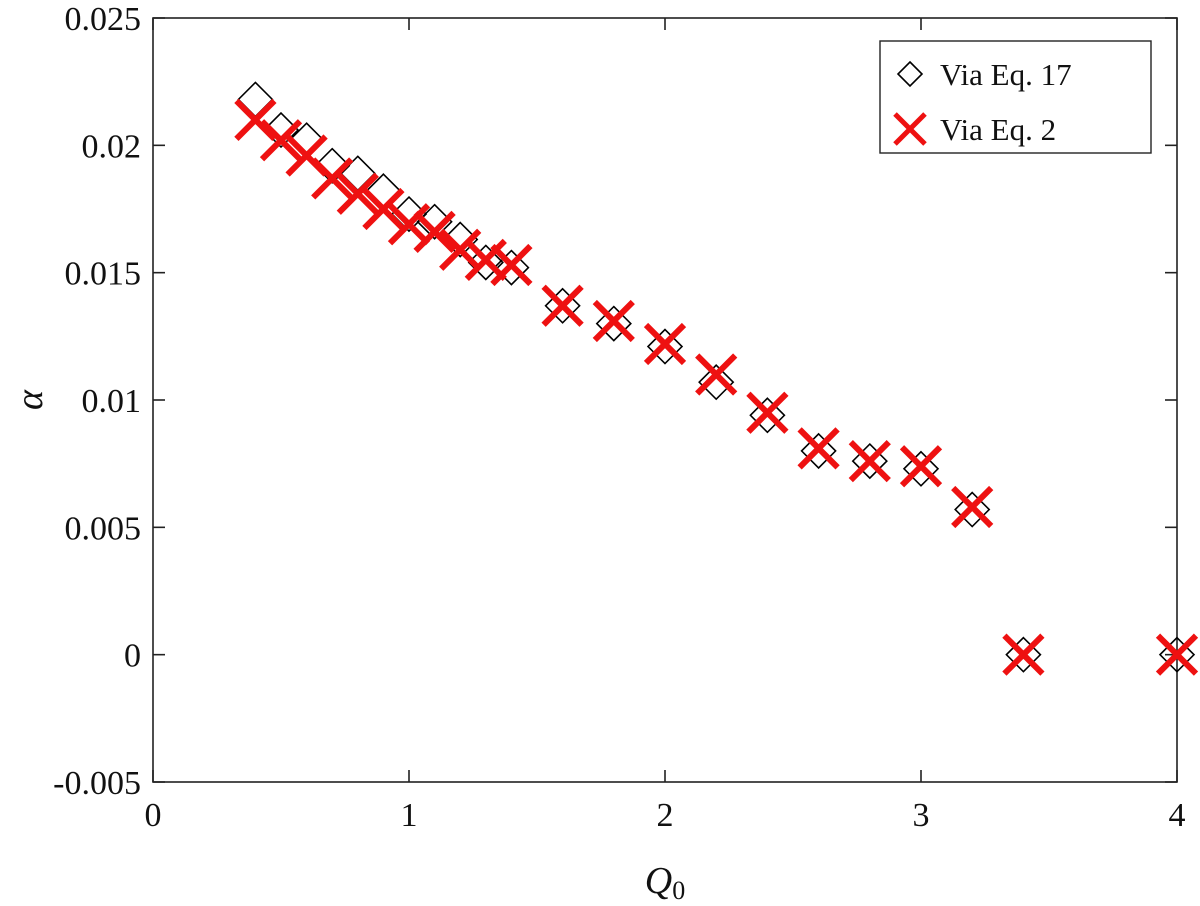 The image size is (1200, 906). I want to click on legend-box, so click(1015, 97).